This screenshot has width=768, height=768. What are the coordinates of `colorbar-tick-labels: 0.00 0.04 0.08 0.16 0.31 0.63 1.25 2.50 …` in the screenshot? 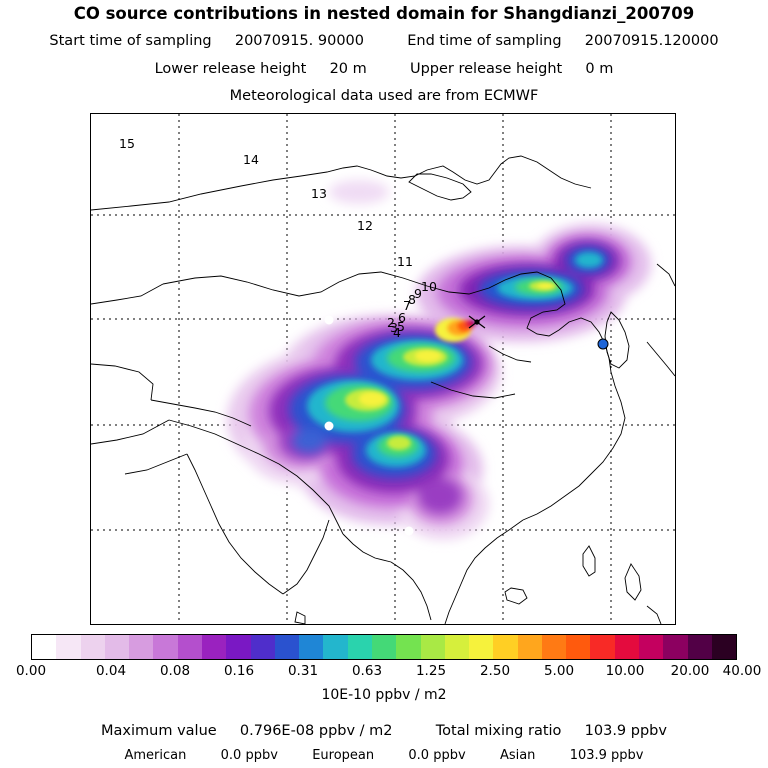 It's located at (384, 671).